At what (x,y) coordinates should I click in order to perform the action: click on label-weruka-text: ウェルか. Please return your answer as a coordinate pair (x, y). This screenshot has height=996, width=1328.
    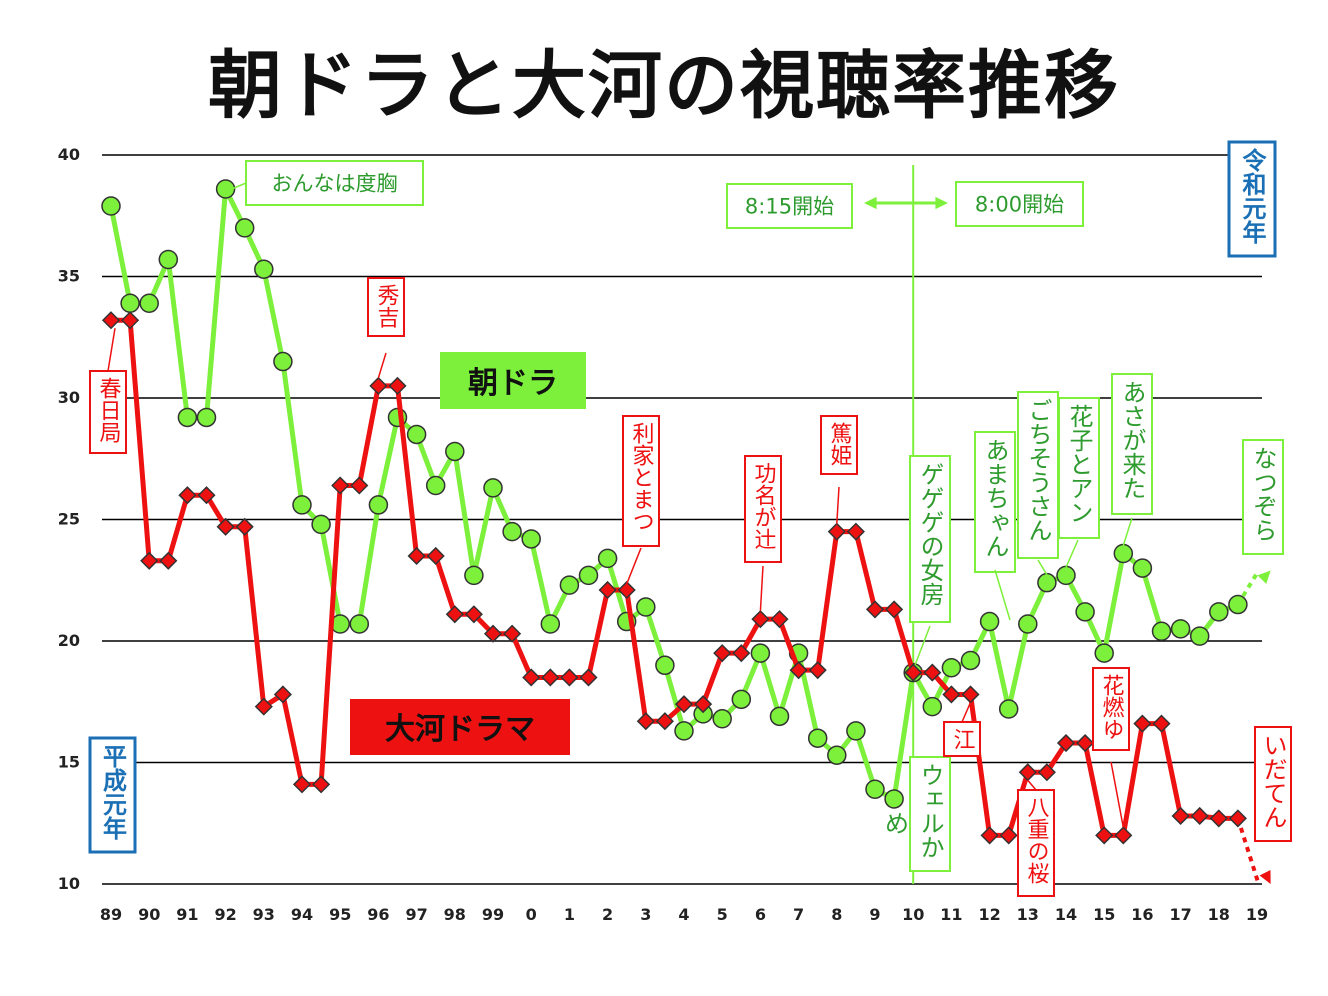
    Looking at the image, I should click on (930, 811).